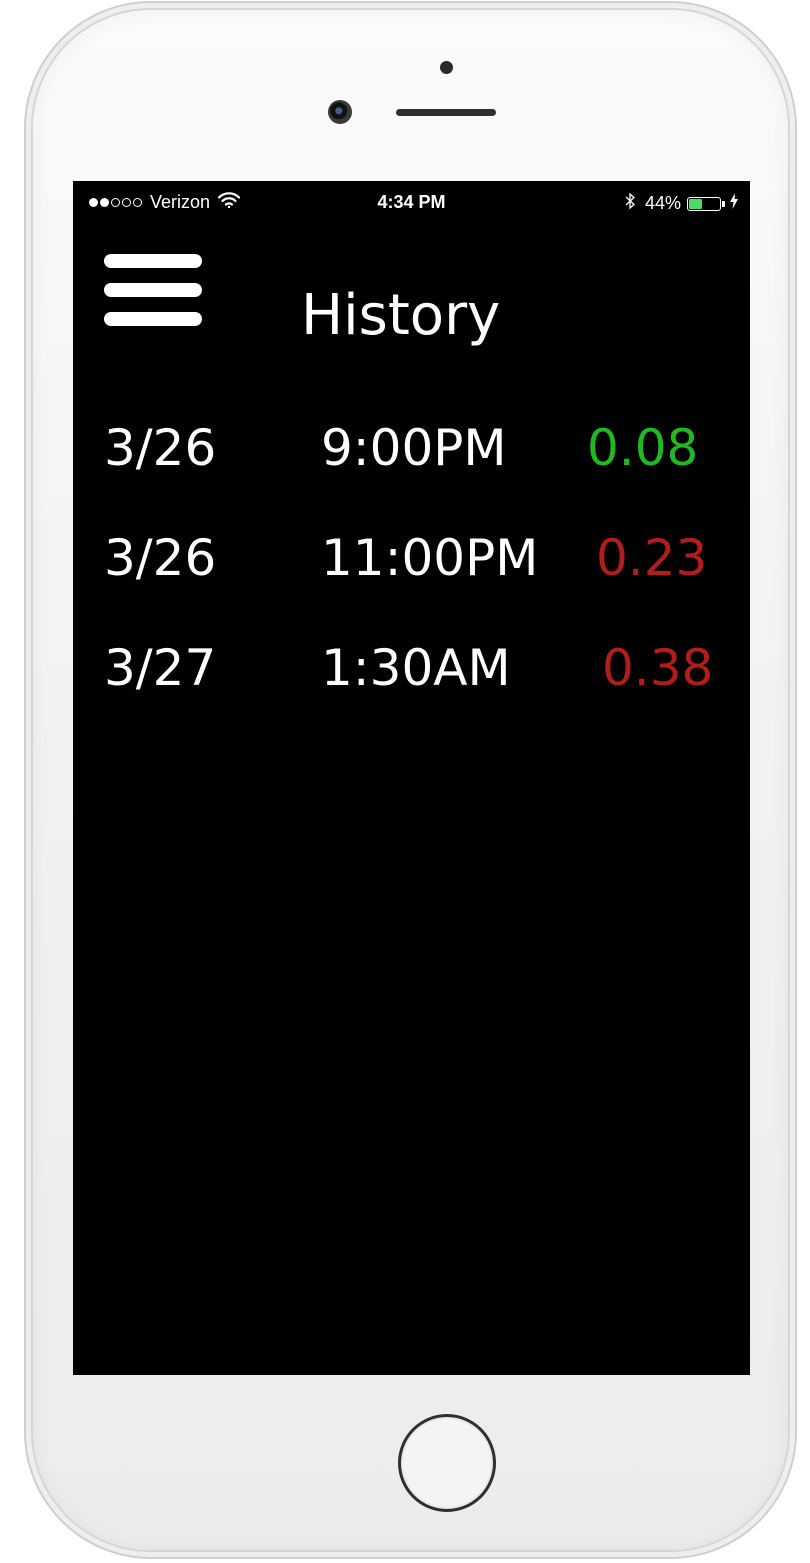 The height and width of the screenshot is (1563, 810). Describe the element at coordinates (734, 203) in the screenshot. I see `charging-bolt-icon` at that location.